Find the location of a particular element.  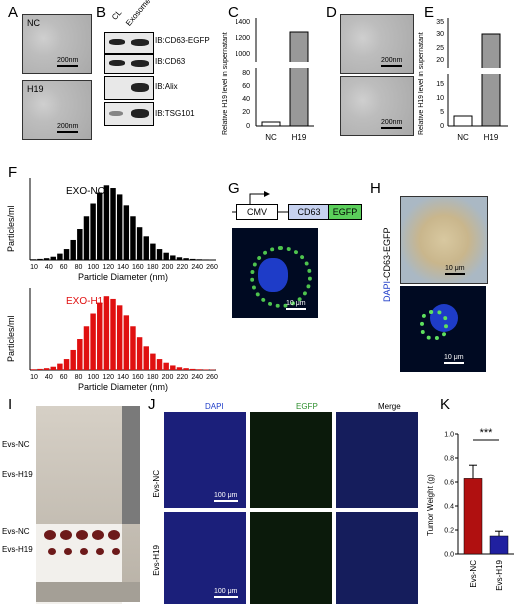

f-nc-xlabel: Particle Diameter (nm) is located at coordinates (123, 277).